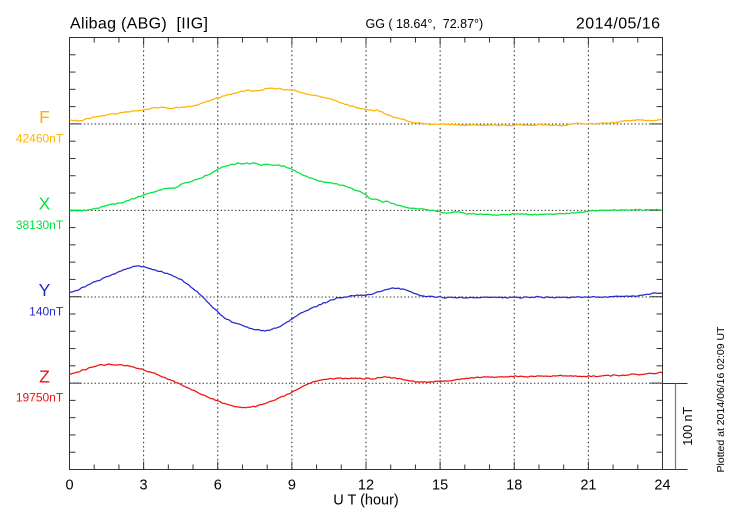 The width and height of the screenshot is (730, 525). Describe the element at coordinates (40, 398) in the screenshot. I see `svg-text: 19750nT` at that location.